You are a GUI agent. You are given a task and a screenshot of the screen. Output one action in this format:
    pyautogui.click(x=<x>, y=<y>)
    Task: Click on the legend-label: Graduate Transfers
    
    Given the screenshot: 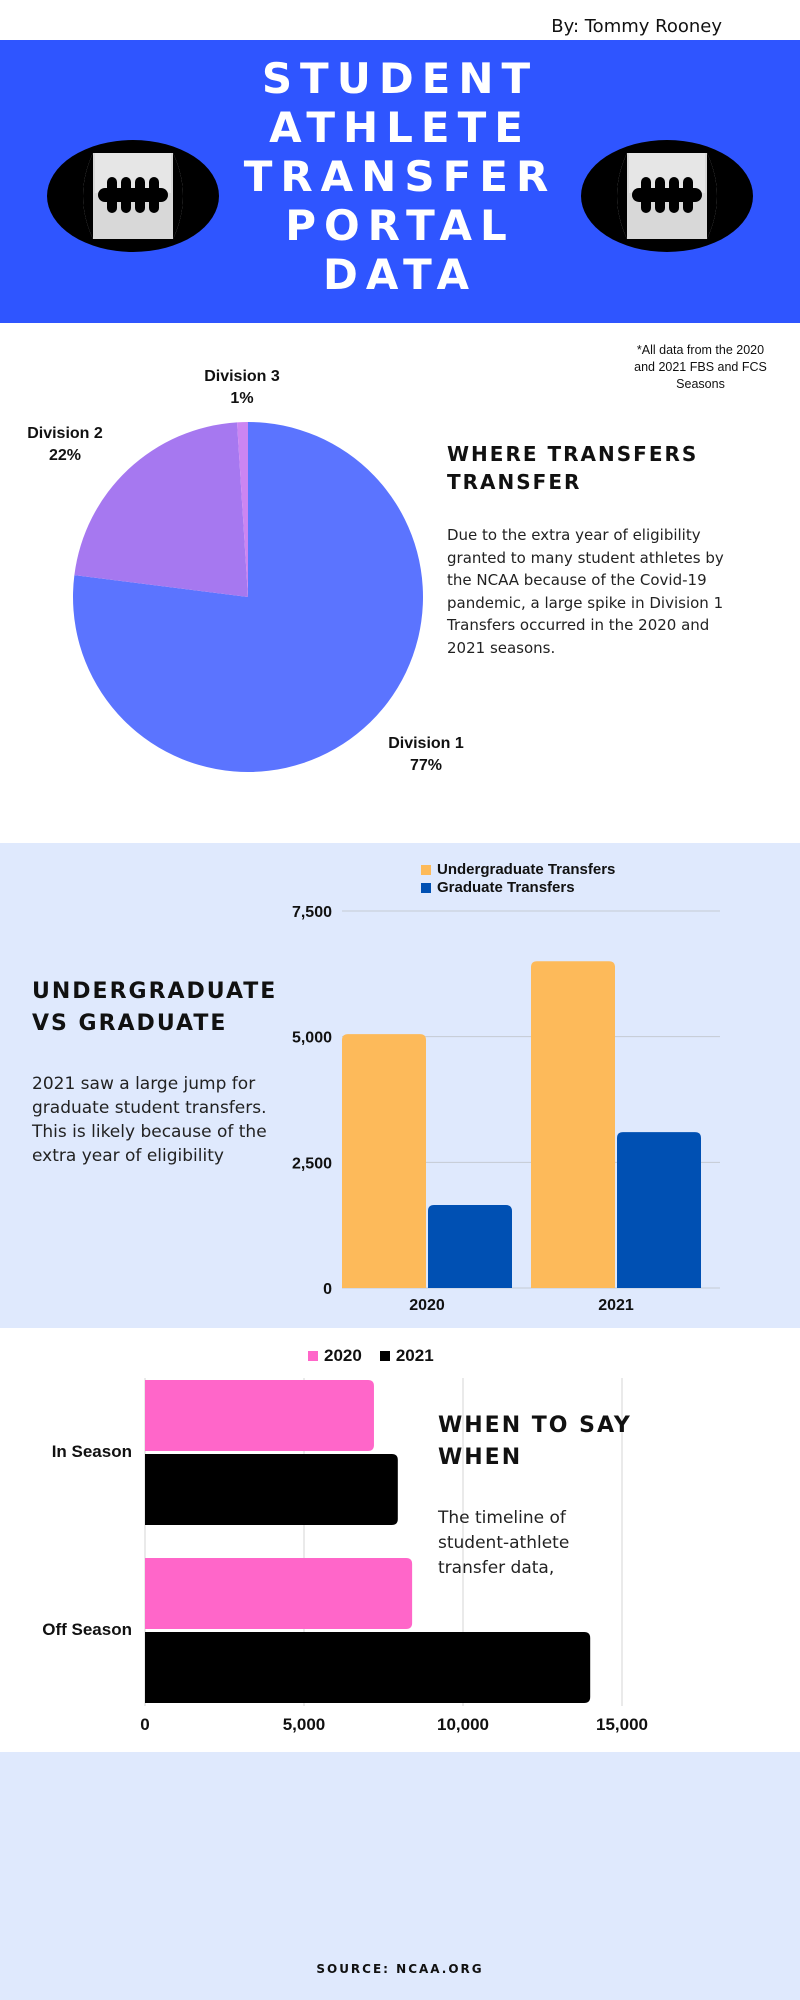 What is the action you would take?
    pyautogui.click(x=506, y=887)
    